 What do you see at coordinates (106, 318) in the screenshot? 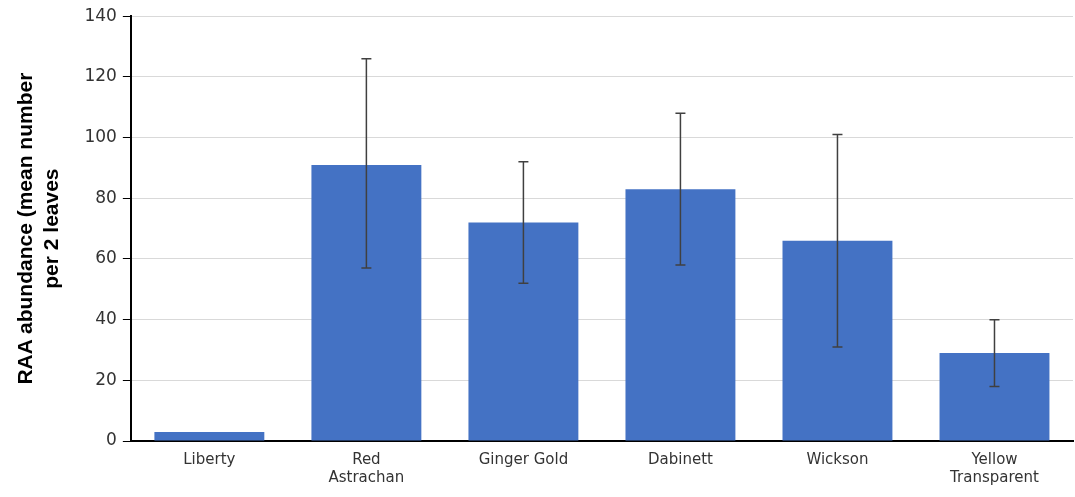
I see `y-tick-label: 40` at bounding box center [106, 318].